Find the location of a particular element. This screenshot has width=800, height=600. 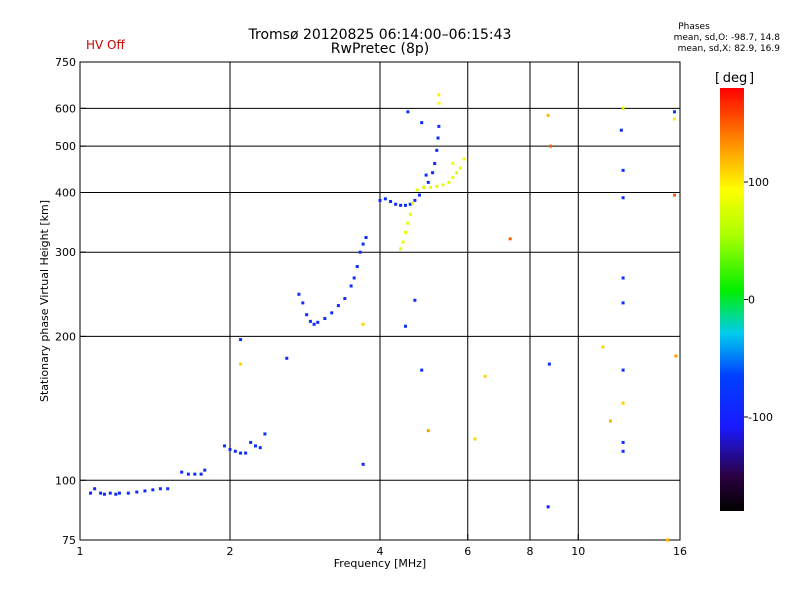

y-tick-label: 500 is located at coordinates (65, 146).